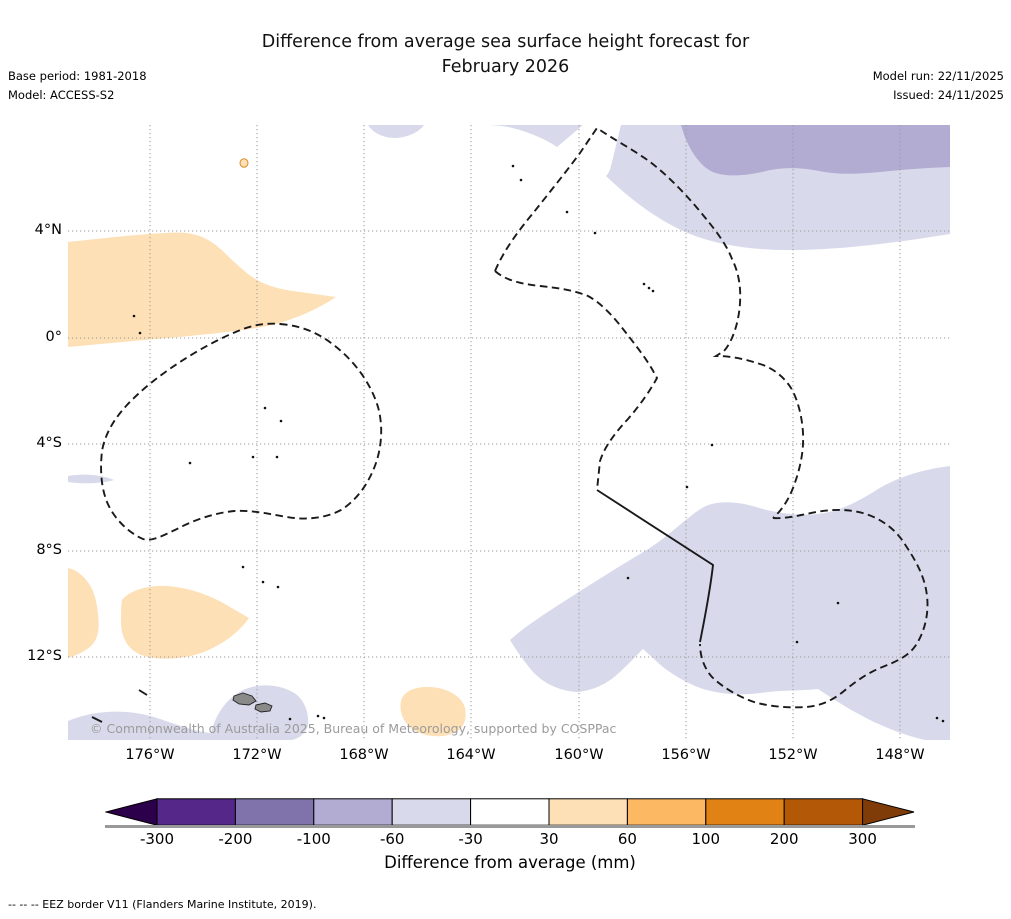 This screenshot has height=919, width=1011. I want to click on colorbar-tick-label: 60, so click(627, 839).